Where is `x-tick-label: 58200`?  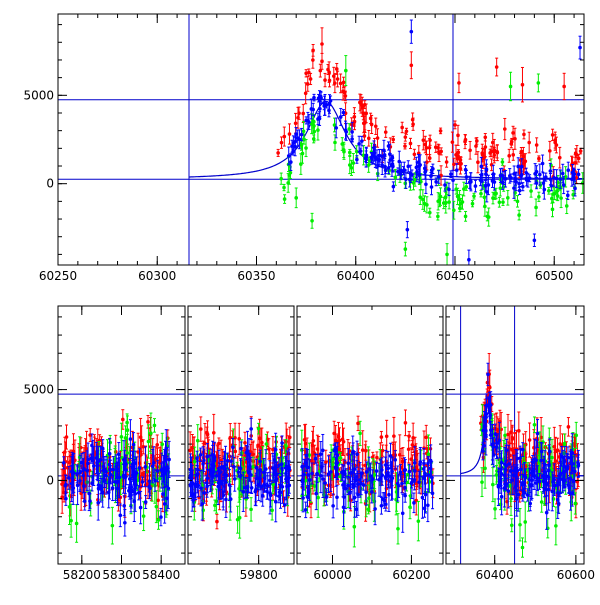
x-tick-label: 58200 is located at coordinates (82, 575).